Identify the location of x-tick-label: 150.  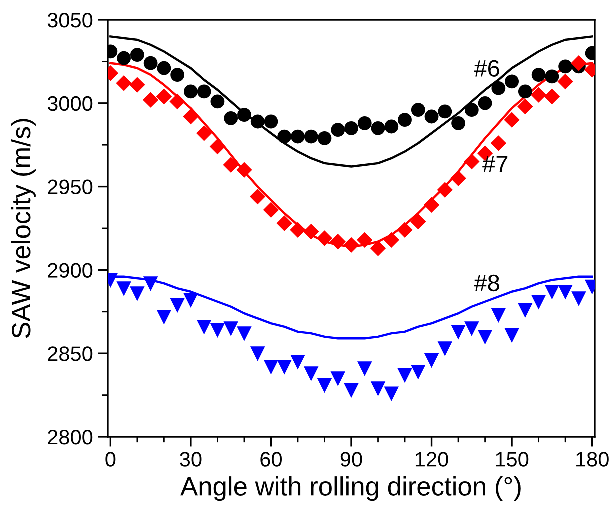
(512, 459).